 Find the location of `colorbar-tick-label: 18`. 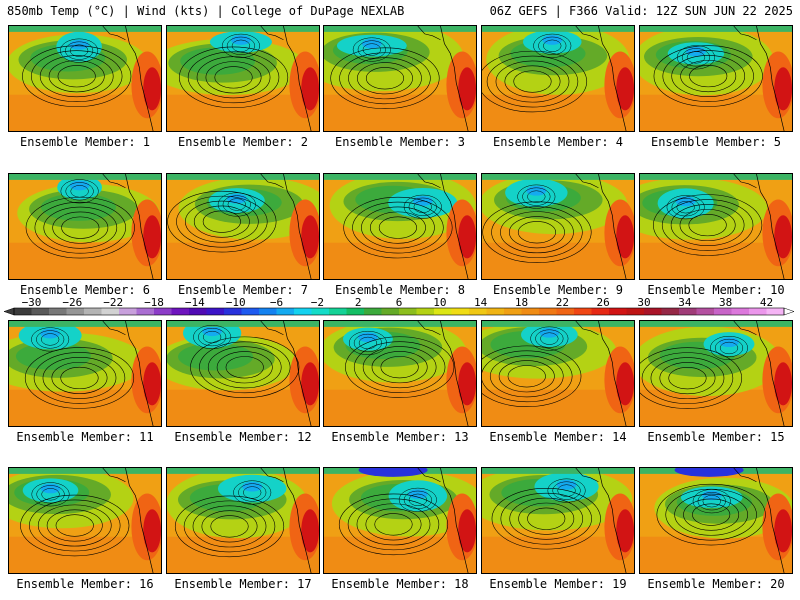

colorbar-tick-label: 18 is located at coordinates (521, 302).